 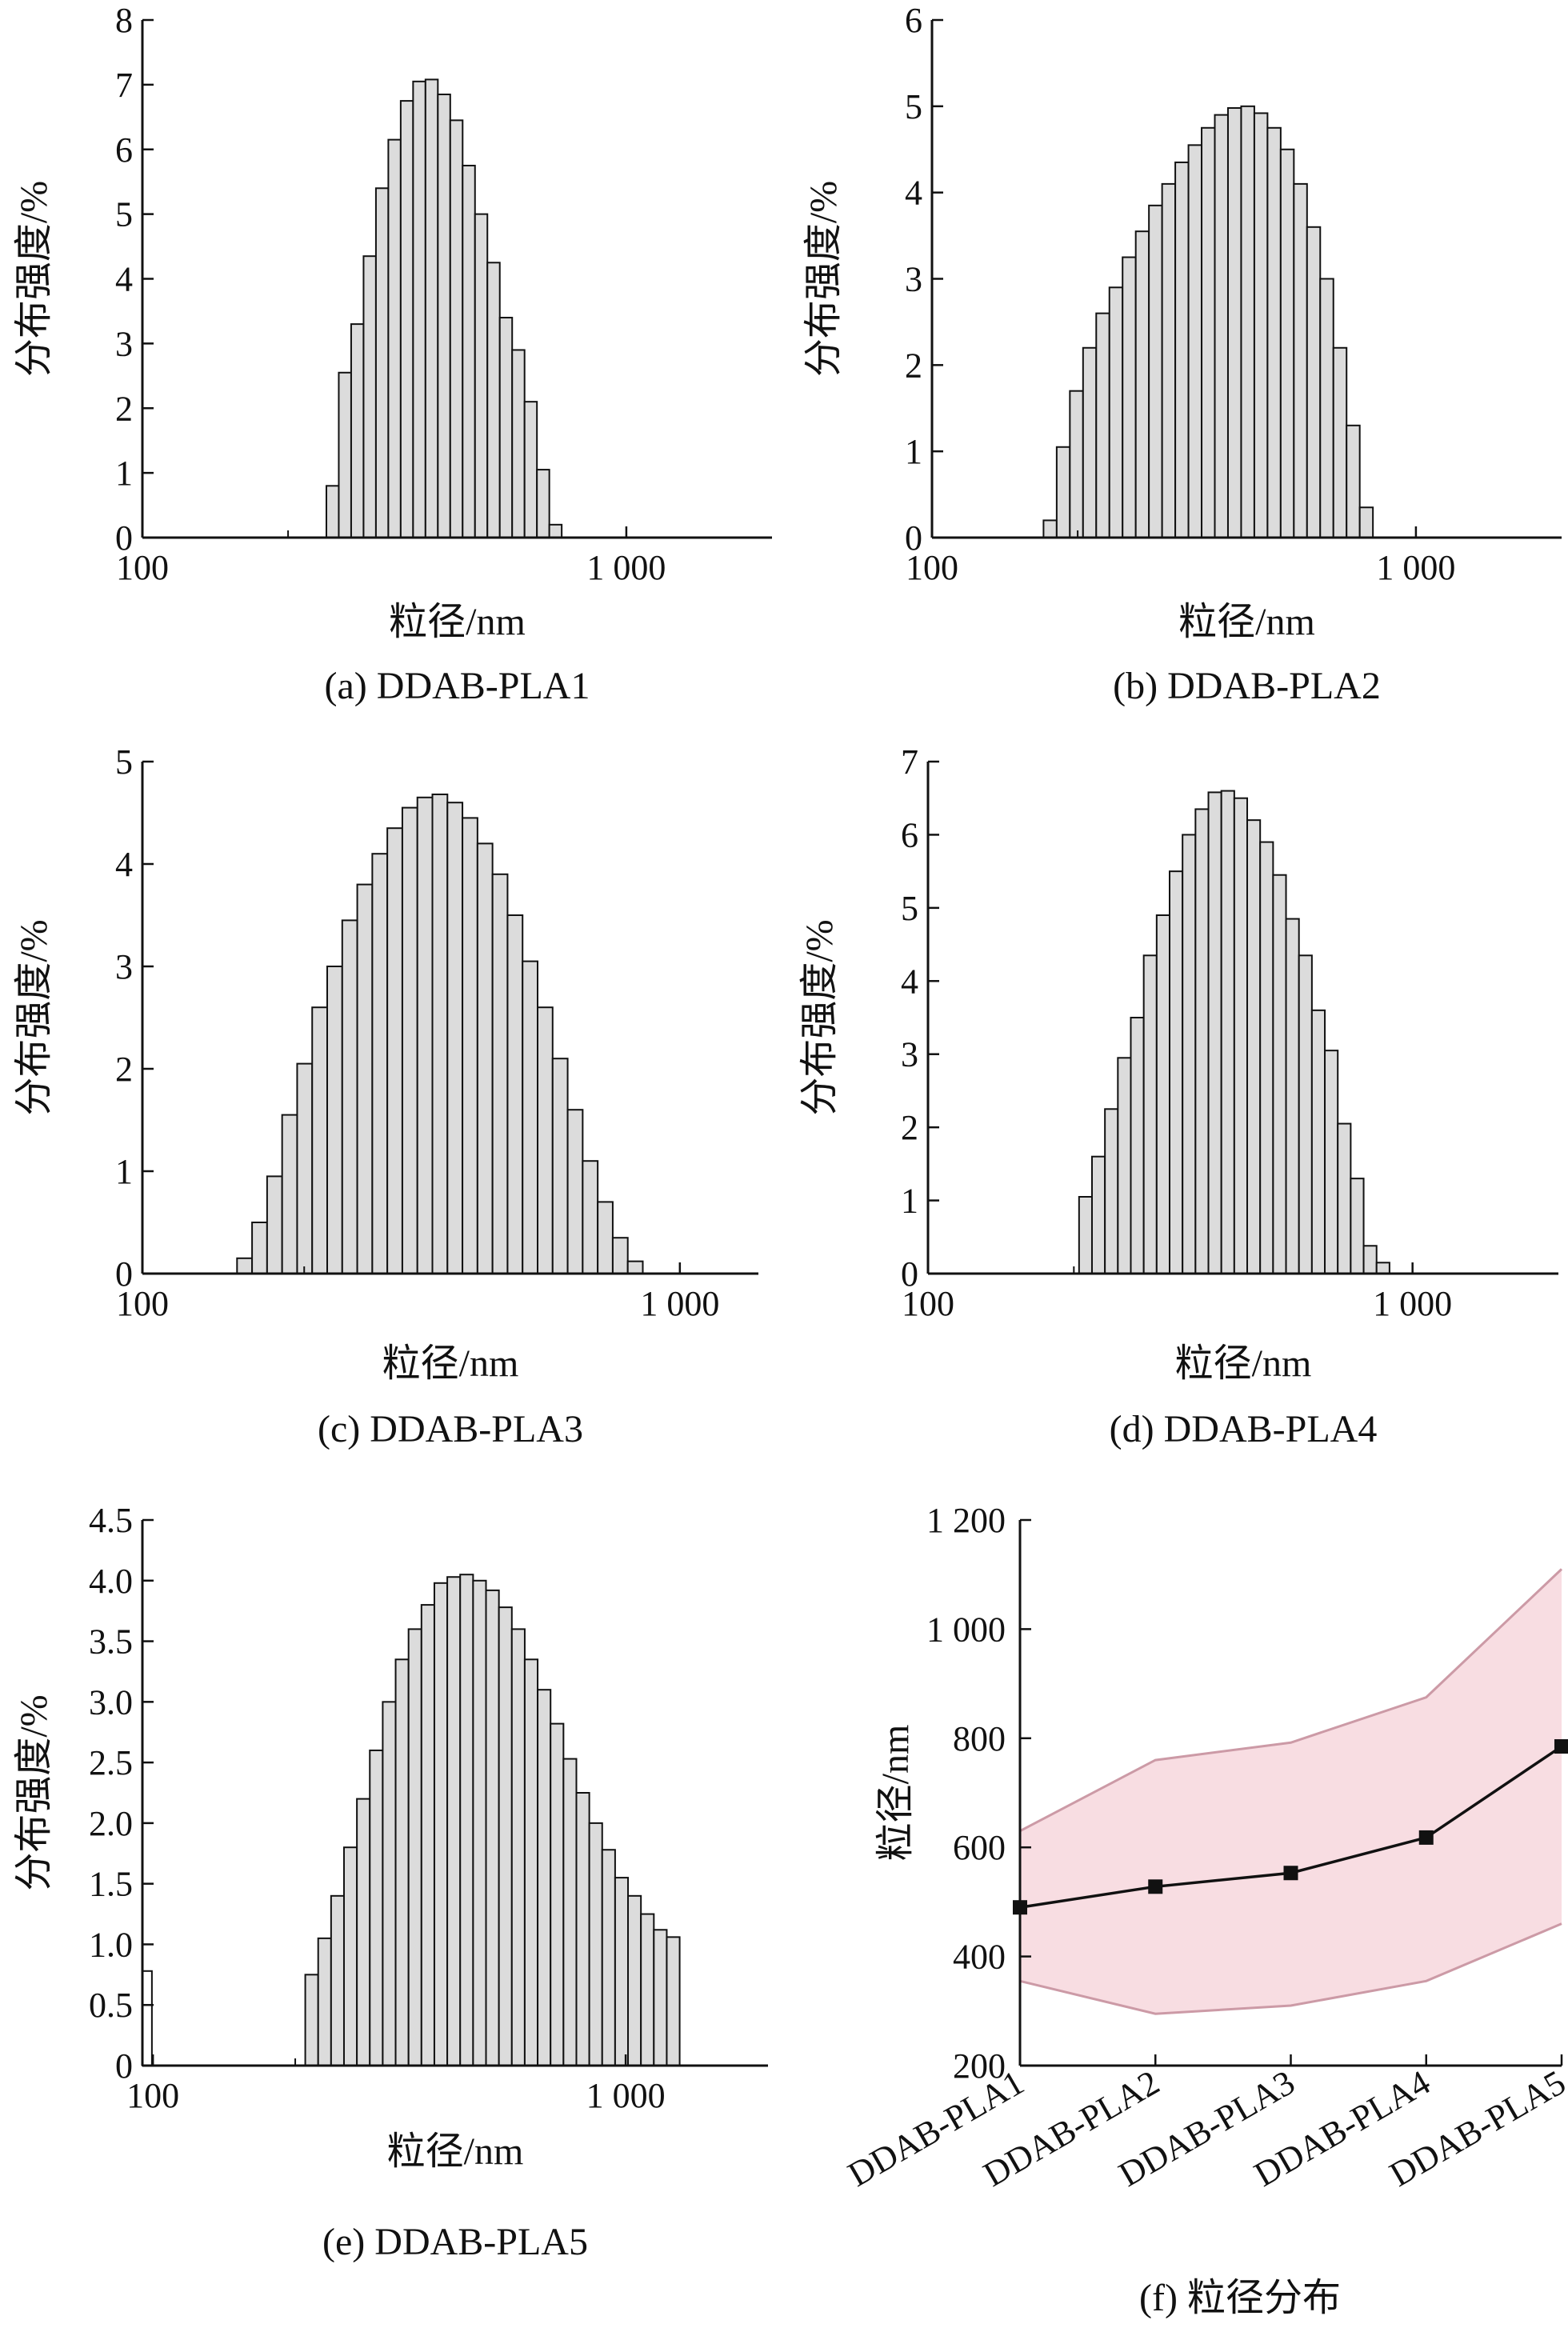 I want to click on x-axis-label: 粒径/nm, so click(x=457, y=622).